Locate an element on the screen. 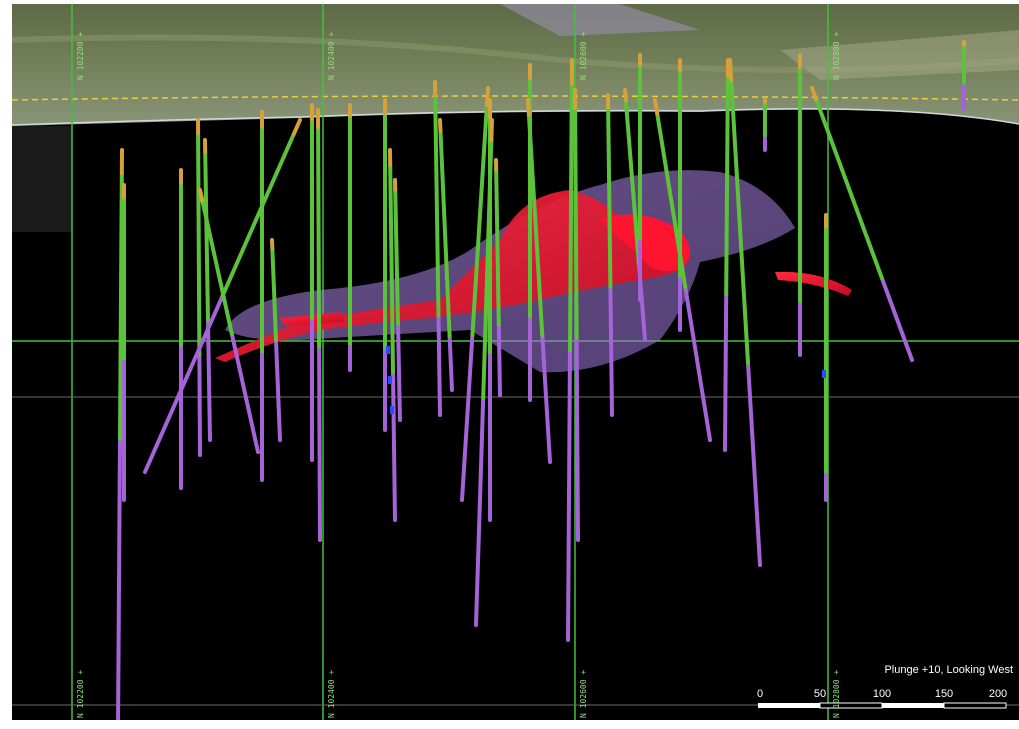 The width and height of the screenshot is (1019, 729). scale-bar is located at coordinates (882, 705).